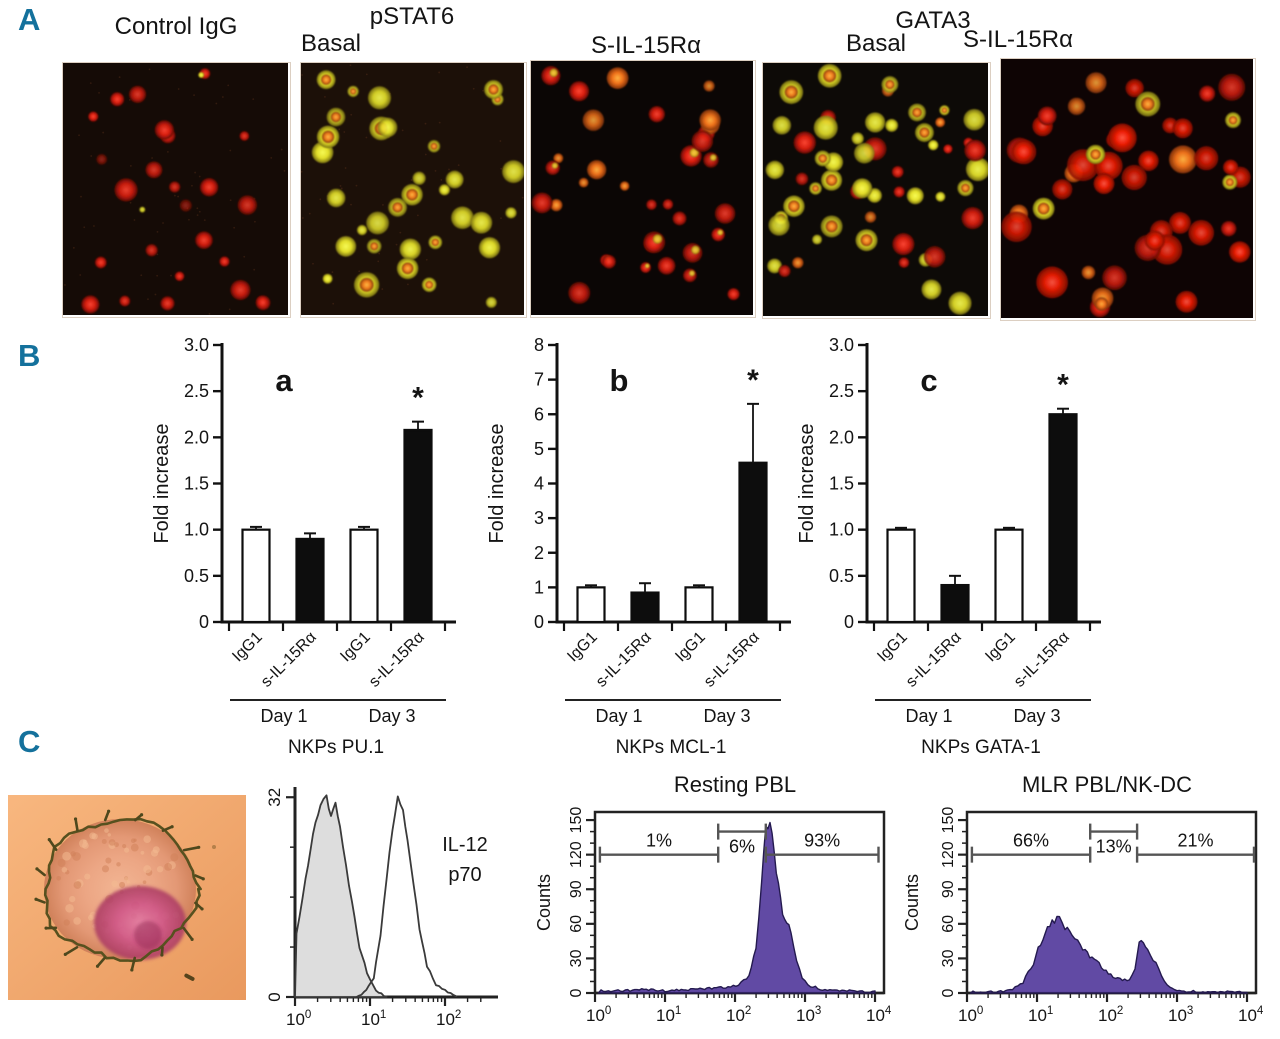 Image resolution: width=1280 pixels, height=1039 pixels. What do you see at coordinates (539, 345) in the screenshot?
I see `svg-text: 8` at bounding box center [539, 345].